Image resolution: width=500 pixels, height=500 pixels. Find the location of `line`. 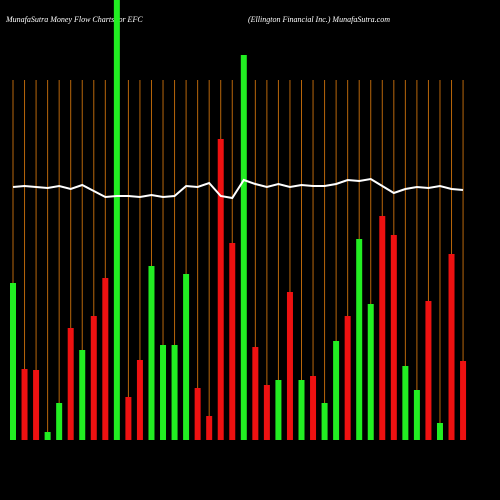

line is located at coordinates (238, 188).